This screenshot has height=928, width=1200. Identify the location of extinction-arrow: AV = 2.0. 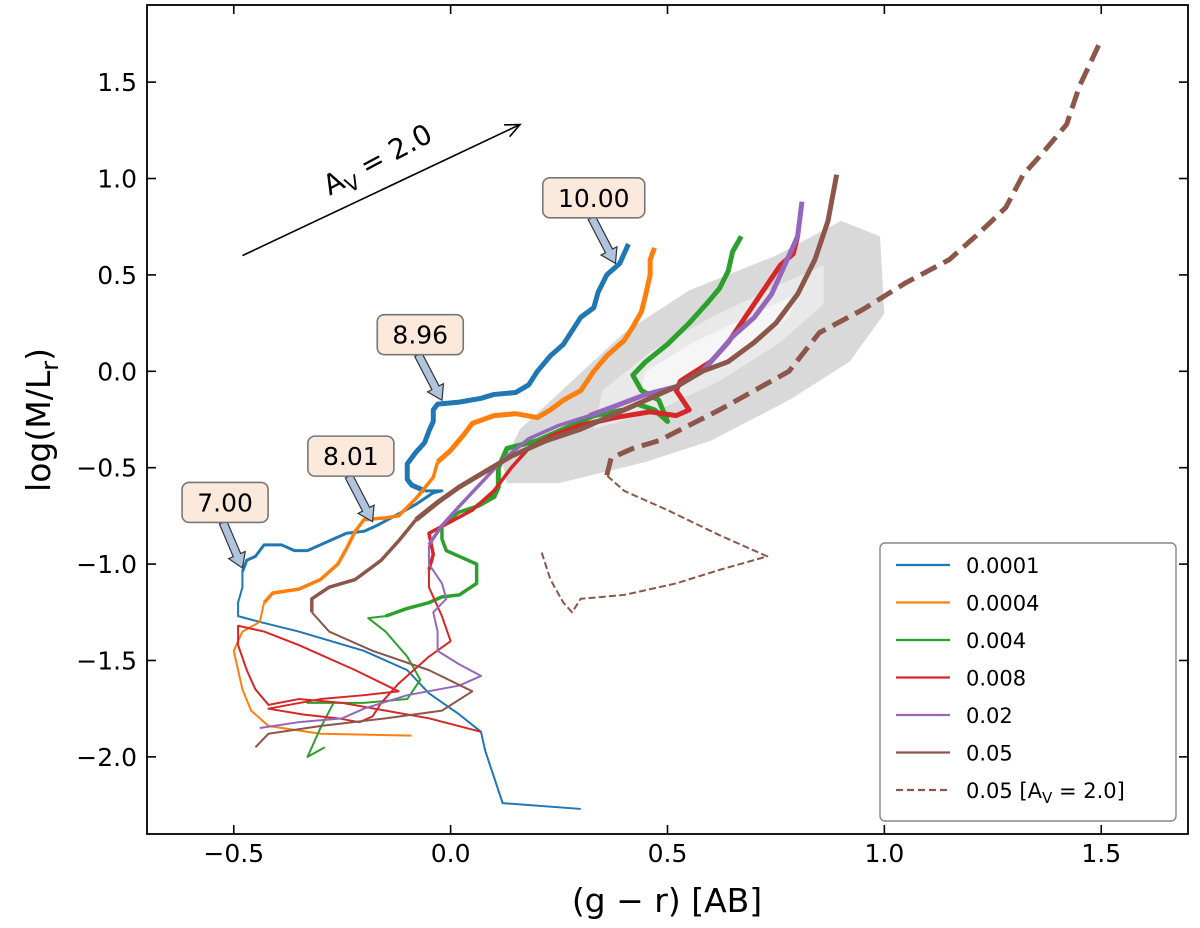
(382, 187).